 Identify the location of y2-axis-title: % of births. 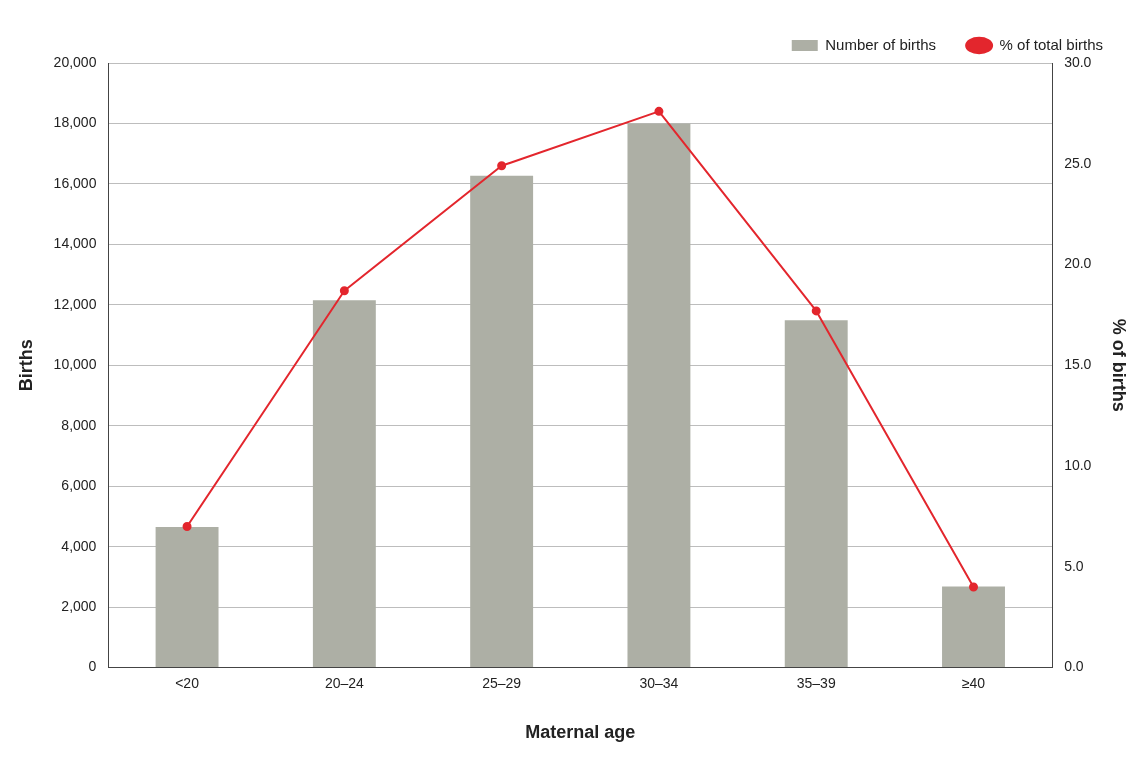
(1119, 365).